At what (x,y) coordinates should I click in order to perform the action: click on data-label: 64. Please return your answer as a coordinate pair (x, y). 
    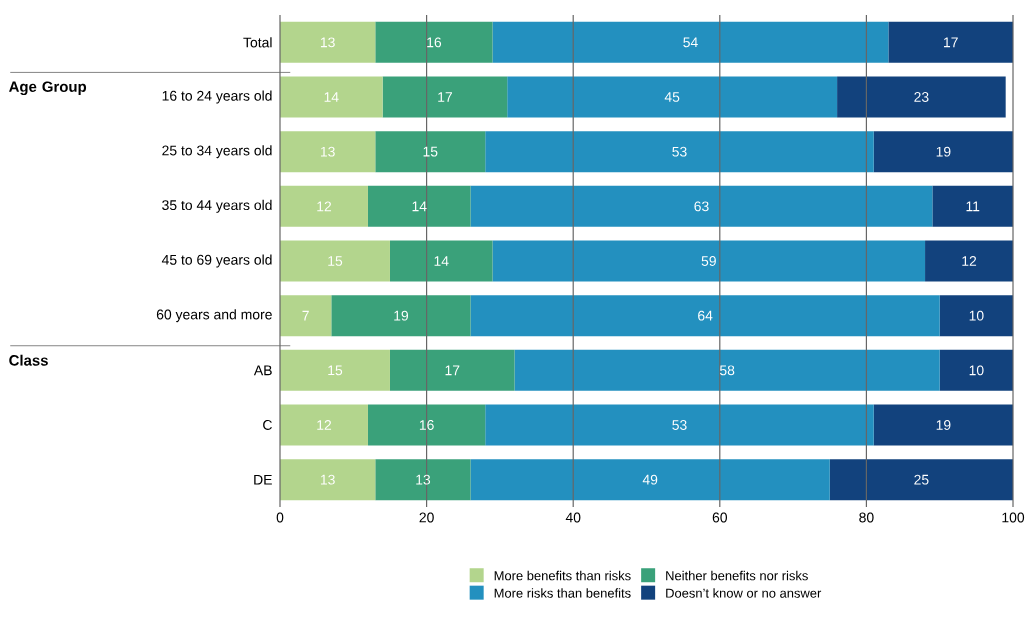
    Looking at the image, I should click on (705, 315).